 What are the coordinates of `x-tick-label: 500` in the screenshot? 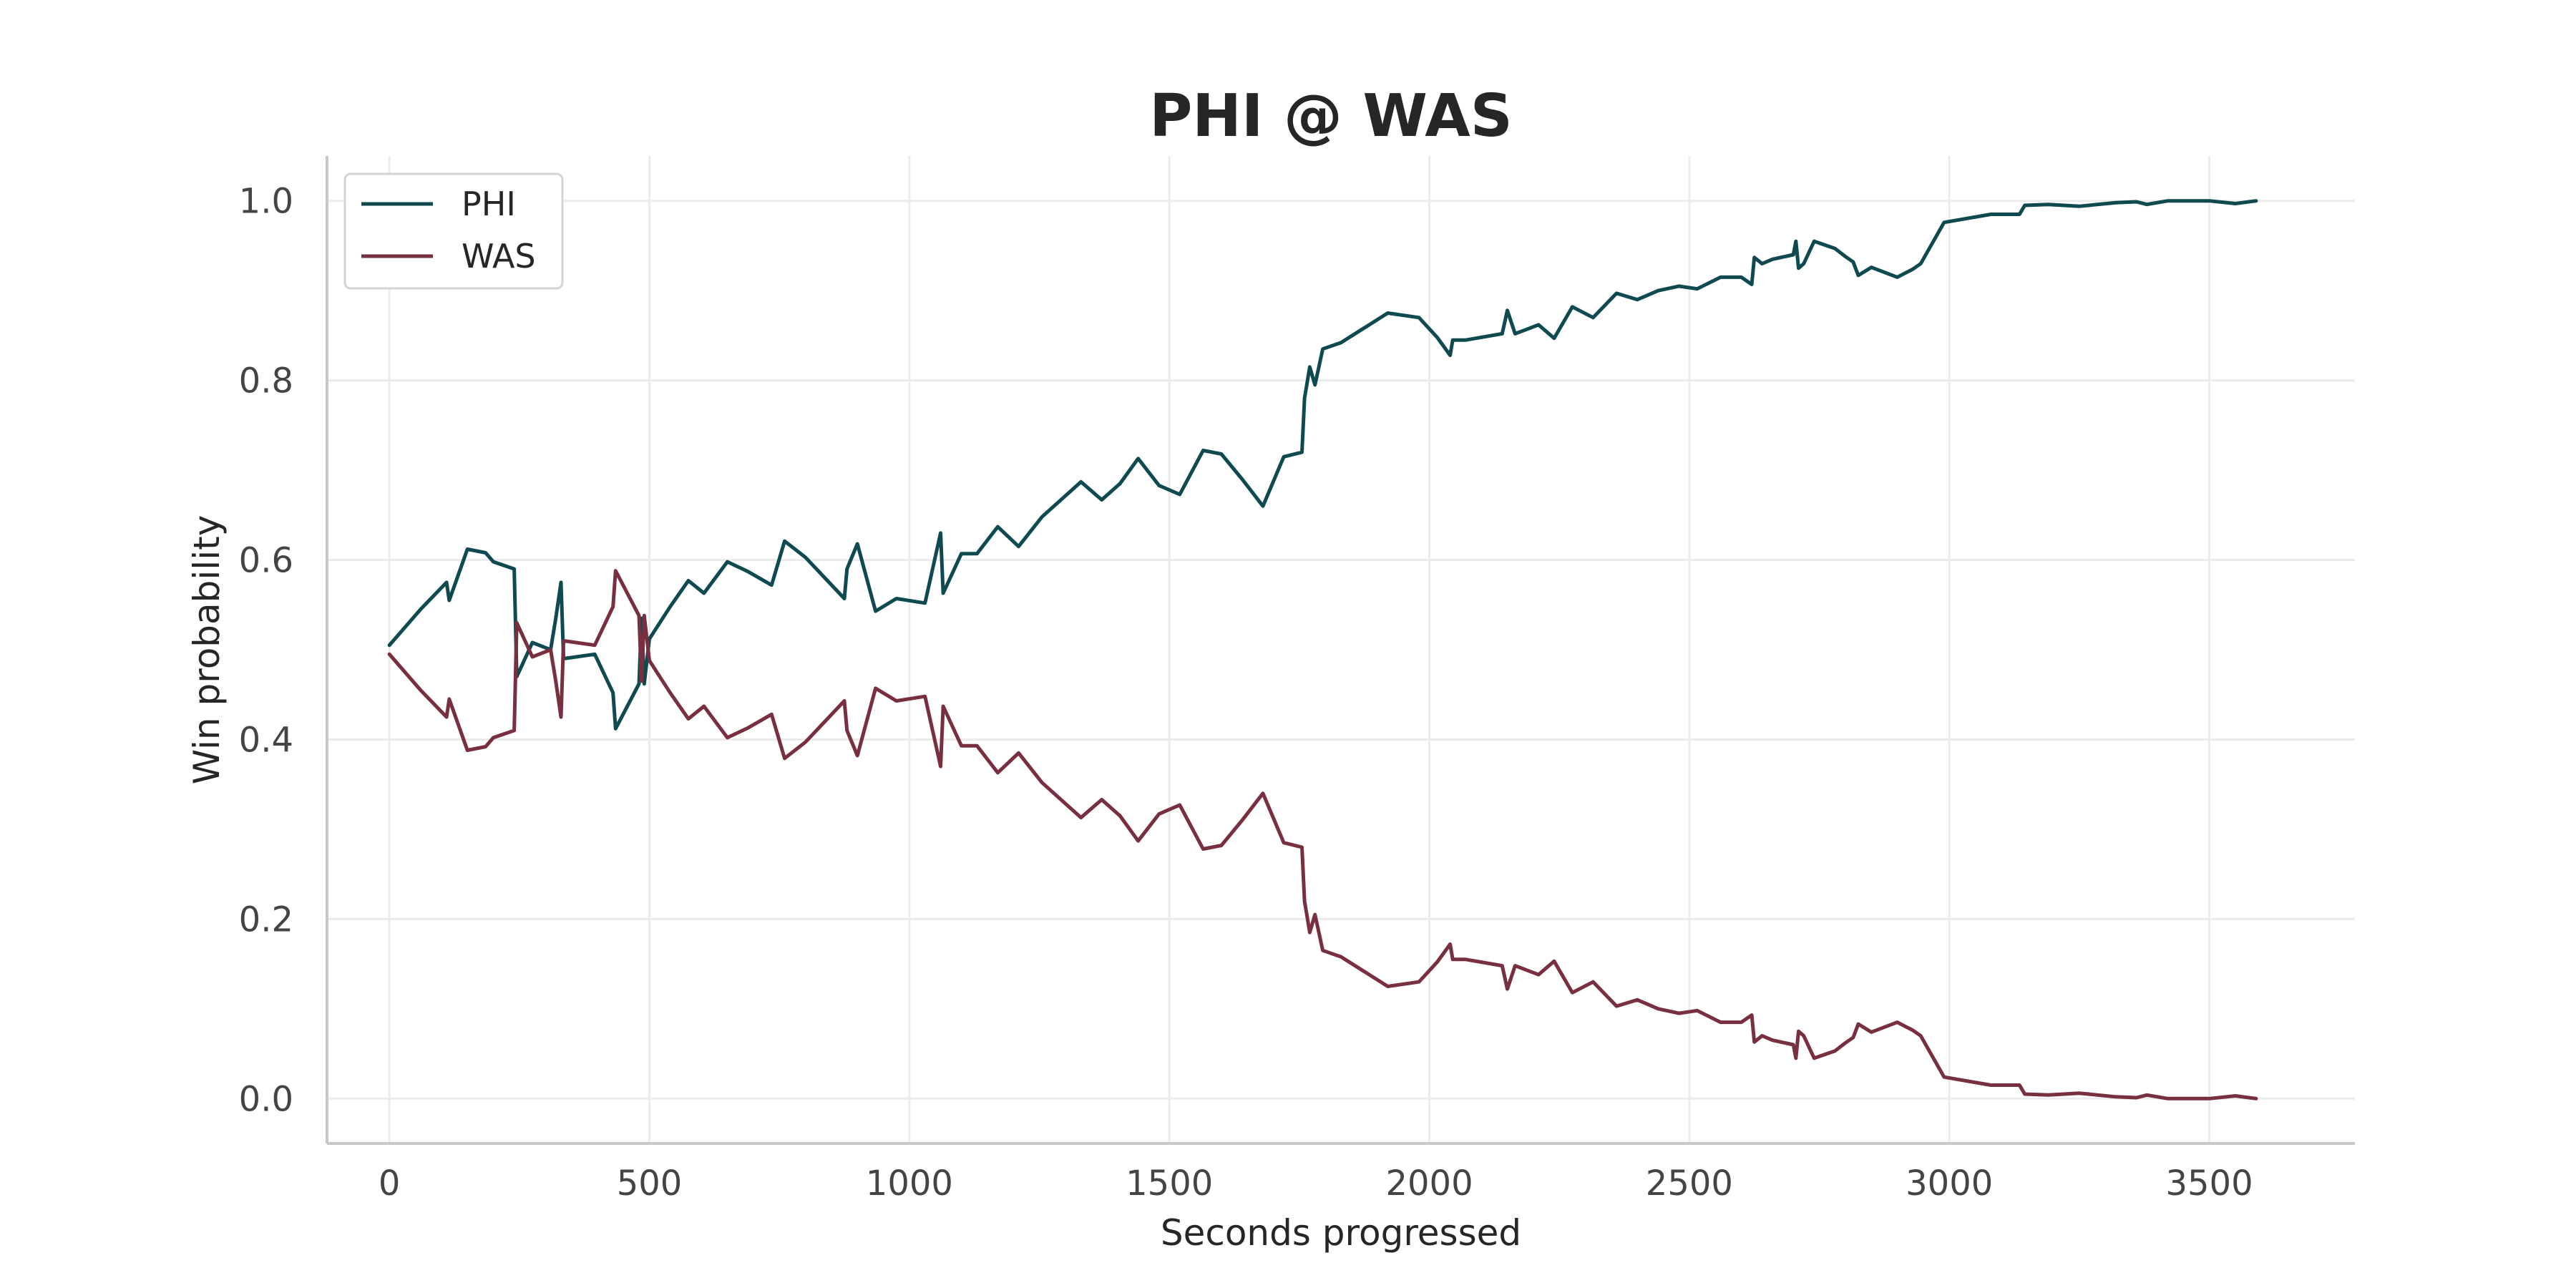 It's located at (650, 1183).